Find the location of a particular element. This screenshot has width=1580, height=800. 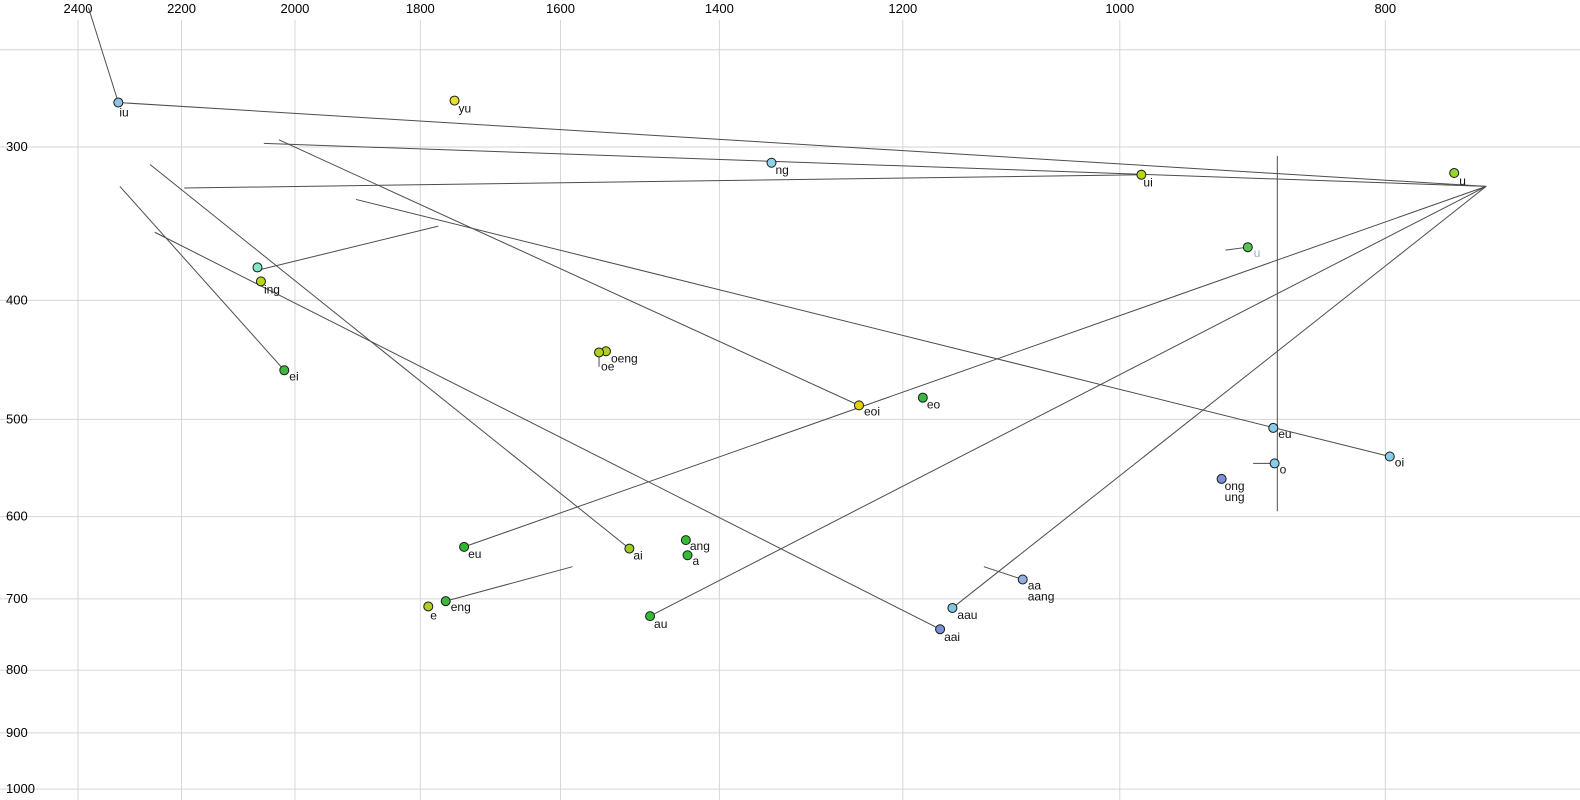

data-point-label: ui is located at coordinates (1147, 183).